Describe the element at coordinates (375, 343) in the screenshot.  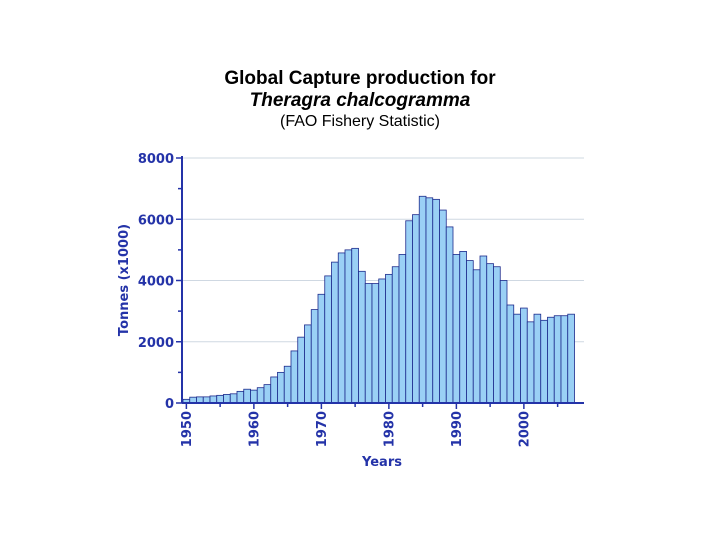
I see `bar-1978` at that location.